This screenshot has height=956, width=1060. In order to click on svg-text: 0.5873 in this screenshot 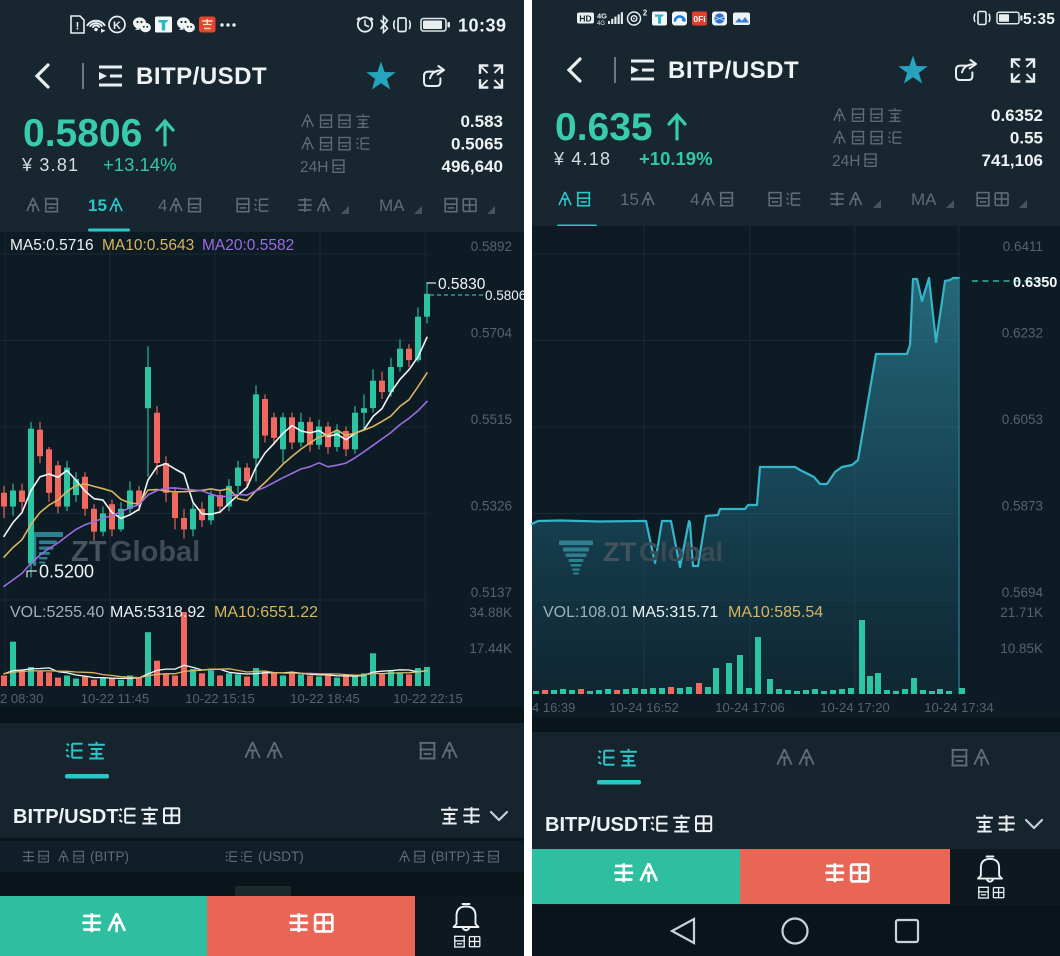, I will do `click(1022, 506)`.